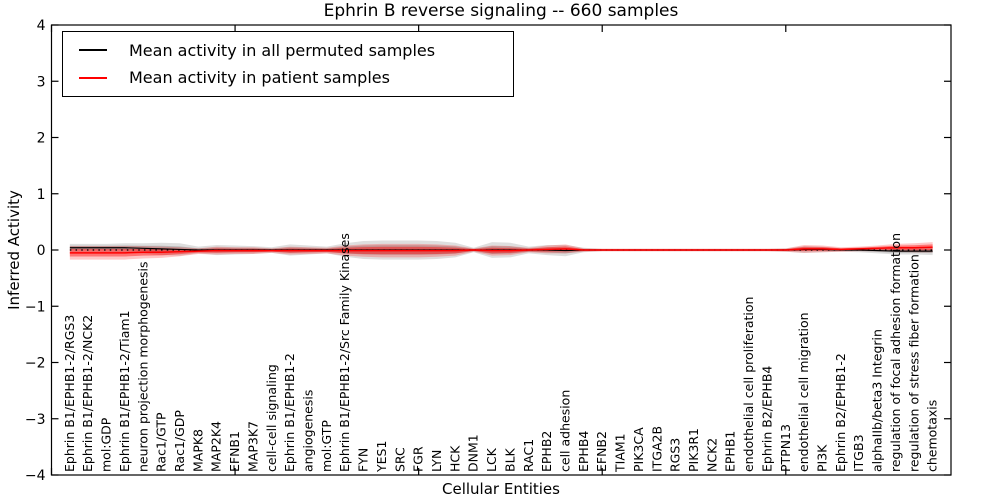 The width and height of the screenshot is (1000, 500). What do you see at coordinates (528, 455) in the screenshot?
I see `category-label: RAC1` at bounding box center [528, 455].